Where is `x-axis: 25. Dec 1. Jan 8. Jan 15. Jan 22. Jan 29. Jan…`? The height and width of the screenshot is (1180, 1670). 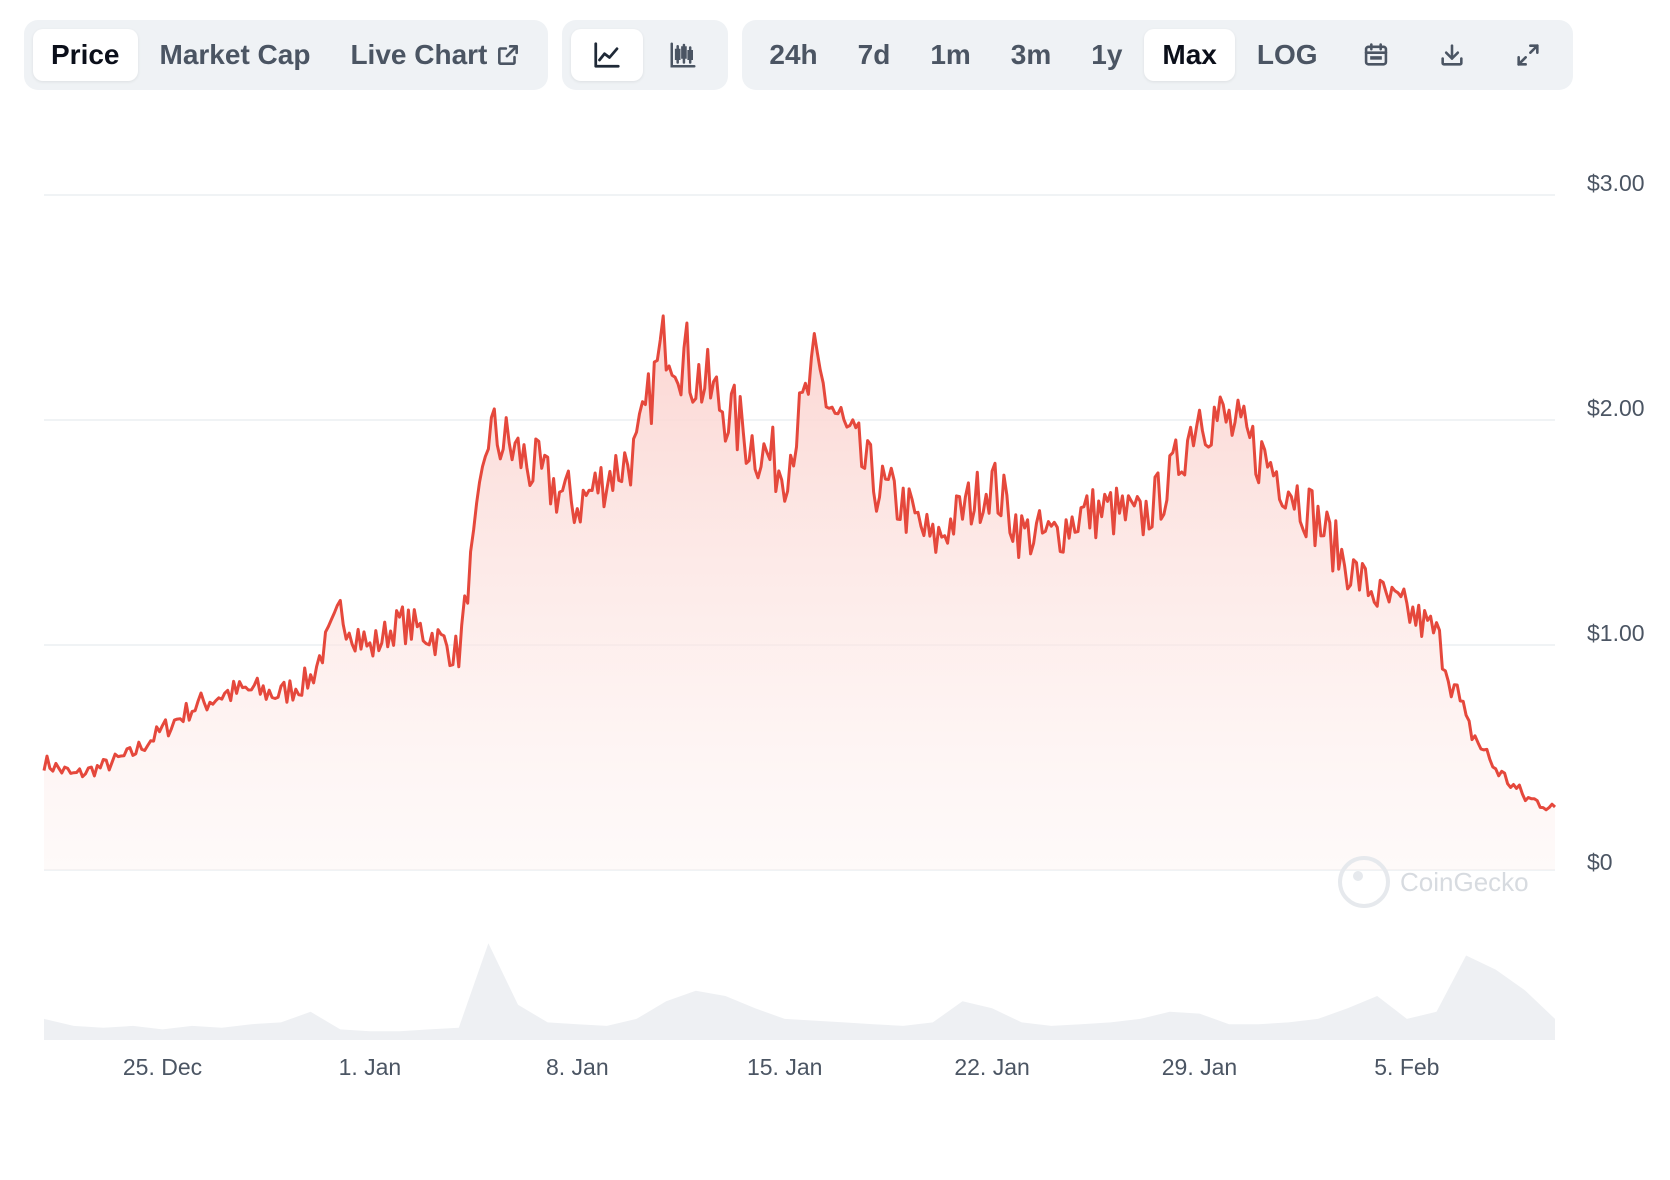 x-axis: 25. Dec 1. Jan 8. Jan 15. Jan 22. Jan 29. Jan… is located at coordinates (781, 1067).